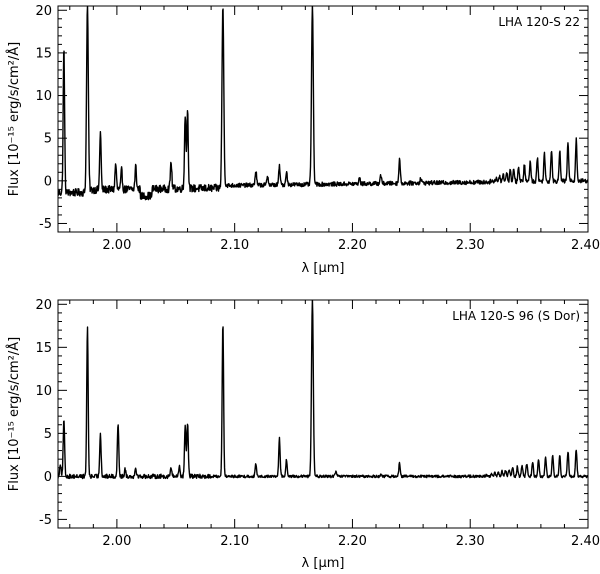 The width and height of the screenshot is (600, 574). What do you see at coordinates (539, 22) in the screenshot?
I see `panel-label: LHA 120-S 22` at bounding box center [539, 22].